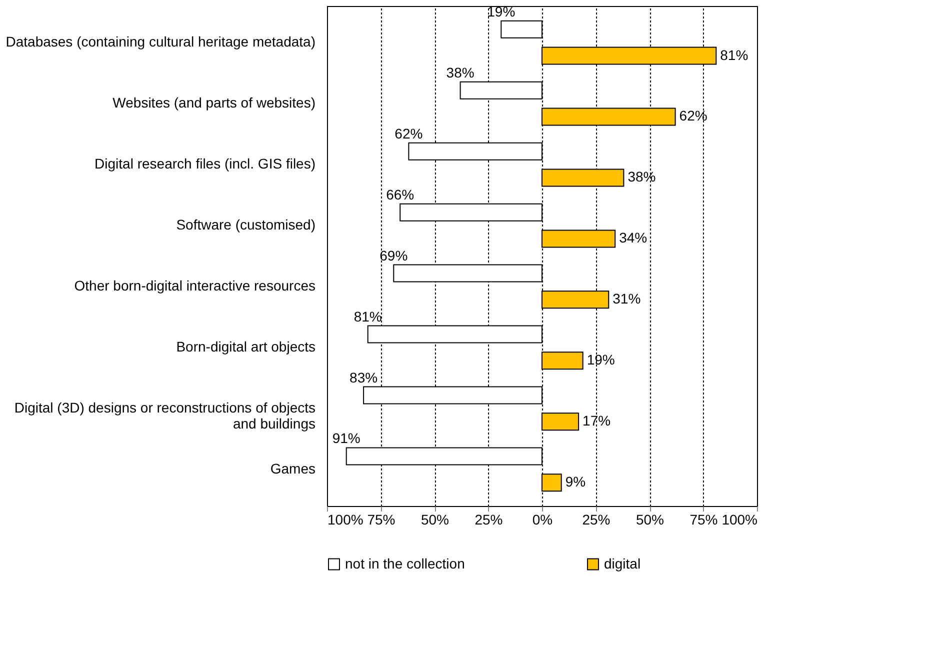 This screenshot has width=939, height=653. What do you see at coordinates (626, 298) in the screenshot?
I see `data-label: 31%` at bounding box center [626, 298].